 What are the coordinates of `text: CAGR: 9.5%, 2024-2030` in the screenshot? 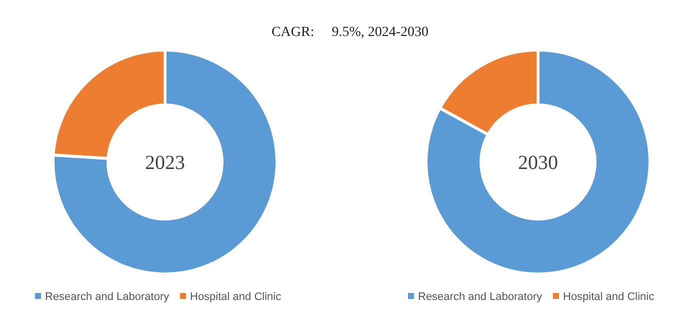 It's located at (350, 32).